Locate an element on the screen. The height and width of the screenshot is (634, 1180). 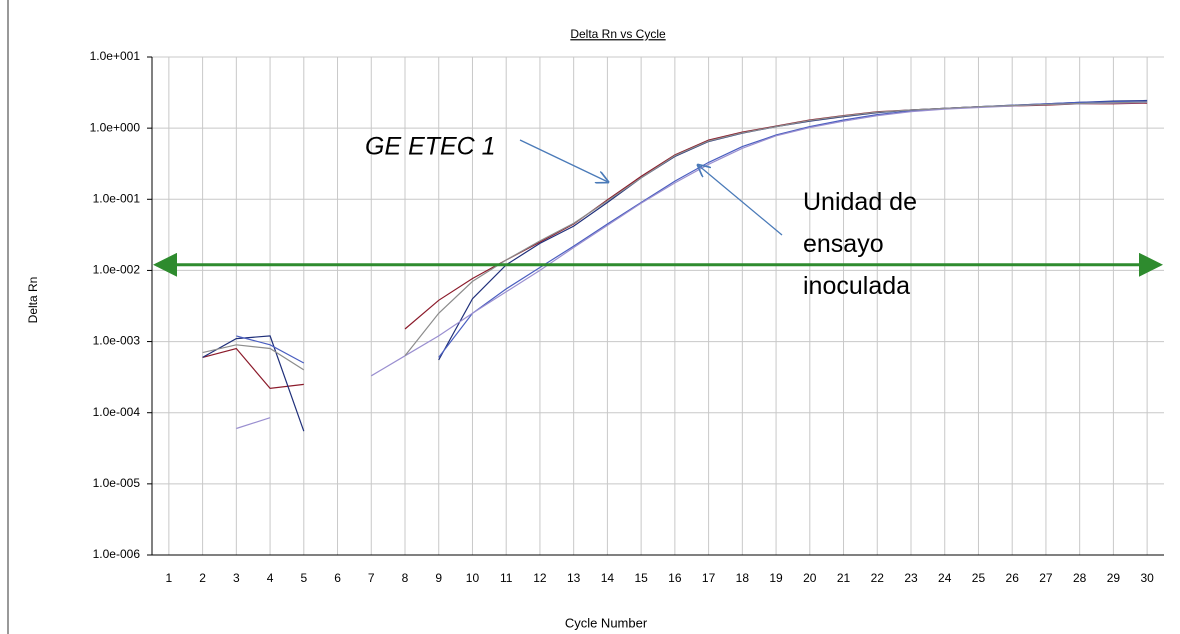
x-tick-label: 9 is located at coordinates (438, 578).